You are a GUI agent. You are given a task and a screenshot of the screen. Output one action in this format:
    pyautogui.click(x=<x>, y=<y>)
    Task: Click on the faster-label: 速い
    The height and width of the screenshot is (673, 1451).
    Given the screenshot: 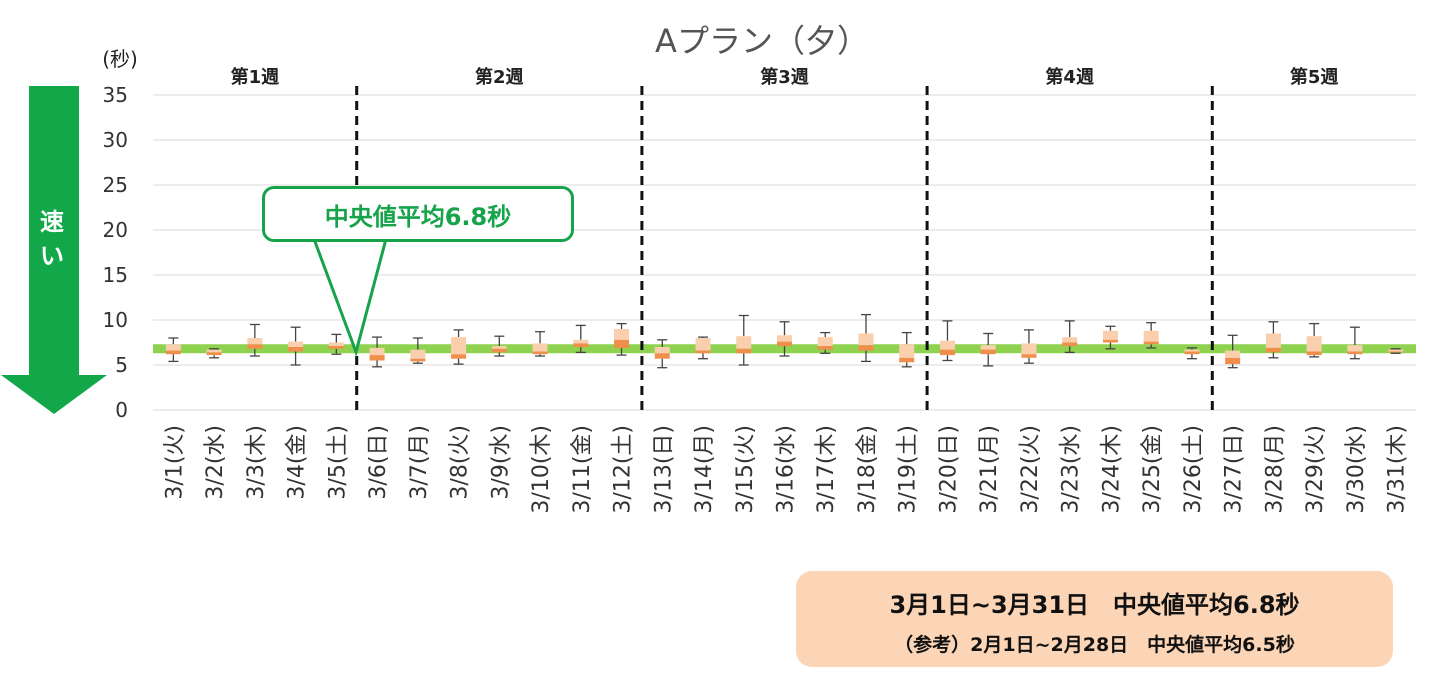 What is the action you would take?
    pyautogui.click(x=52, y=239)
    